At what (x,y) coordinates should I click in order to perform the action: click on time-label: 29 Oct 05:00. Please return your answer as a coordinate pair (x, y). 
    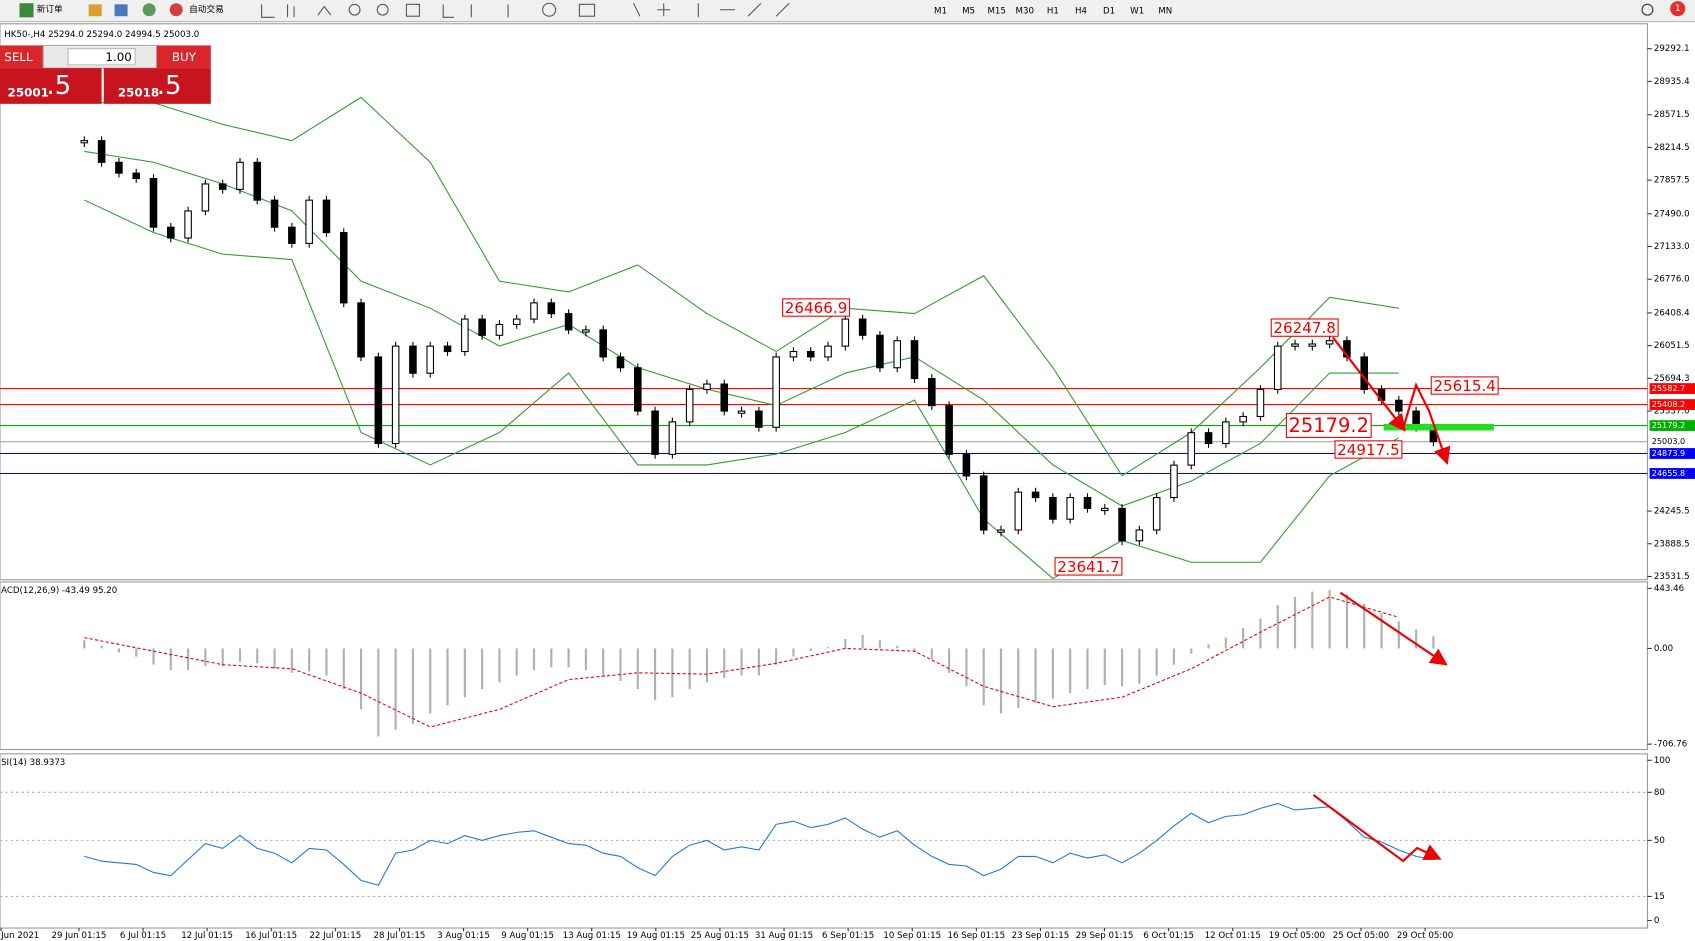
    Looking at the image, I should click on (1425, 936).